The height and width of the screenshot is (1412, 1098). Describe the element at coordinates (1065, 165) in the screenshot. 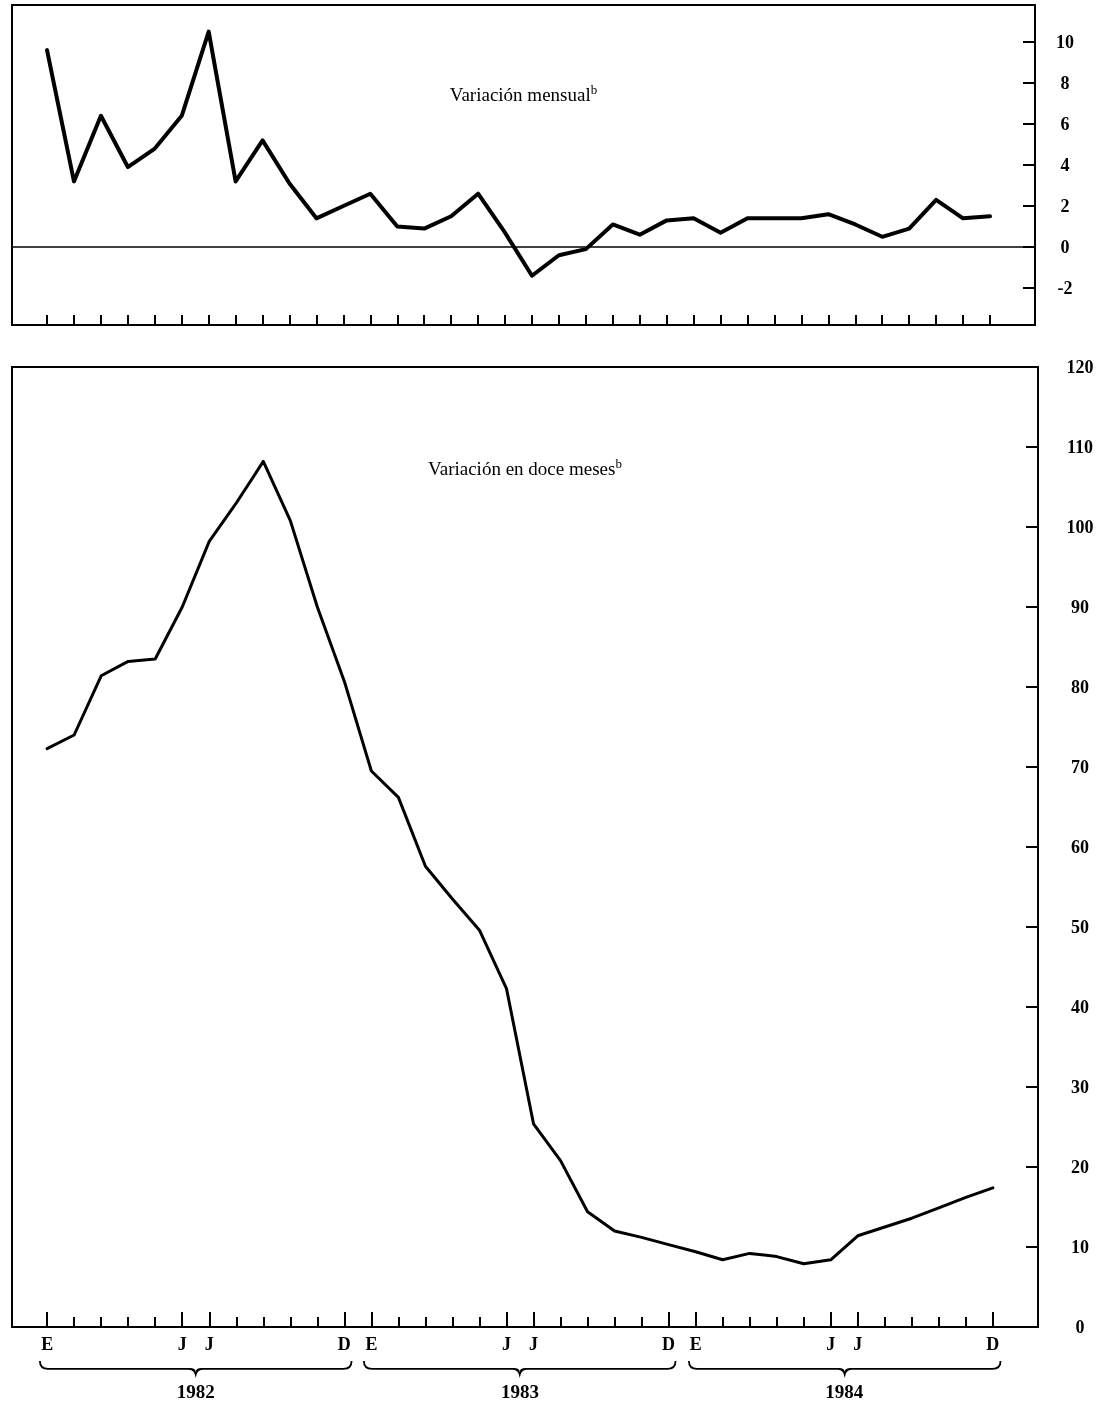

I see `y-tick-label: 4` at that location.